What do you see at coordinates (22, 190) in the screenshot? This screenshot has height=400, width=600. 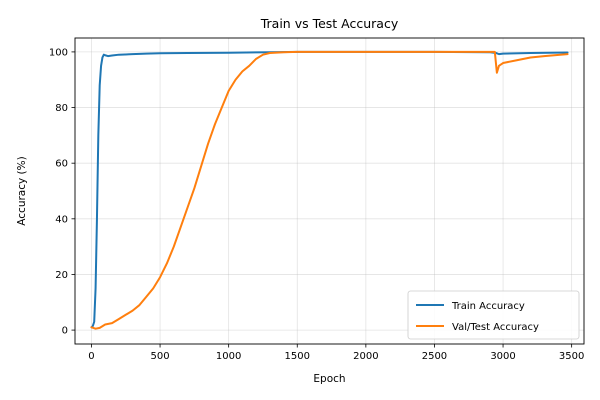 I see `y-axis-title: Accuracy (%)` at bounding box center [22, 190].